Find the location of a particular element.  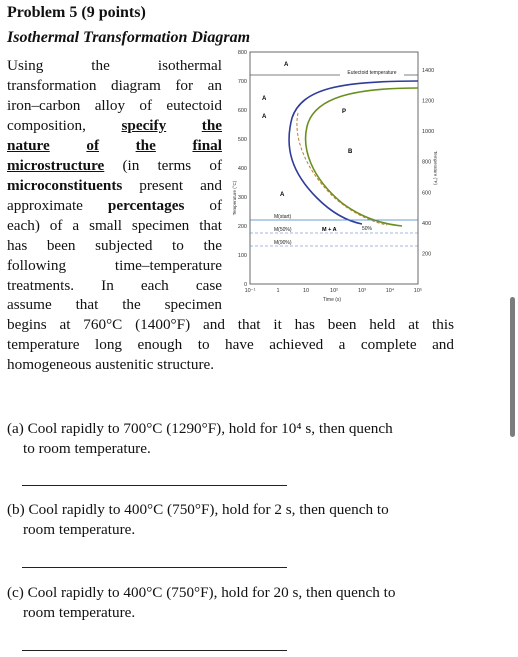

y-left-tick-label: 100 is located at coordinates (242, 256).